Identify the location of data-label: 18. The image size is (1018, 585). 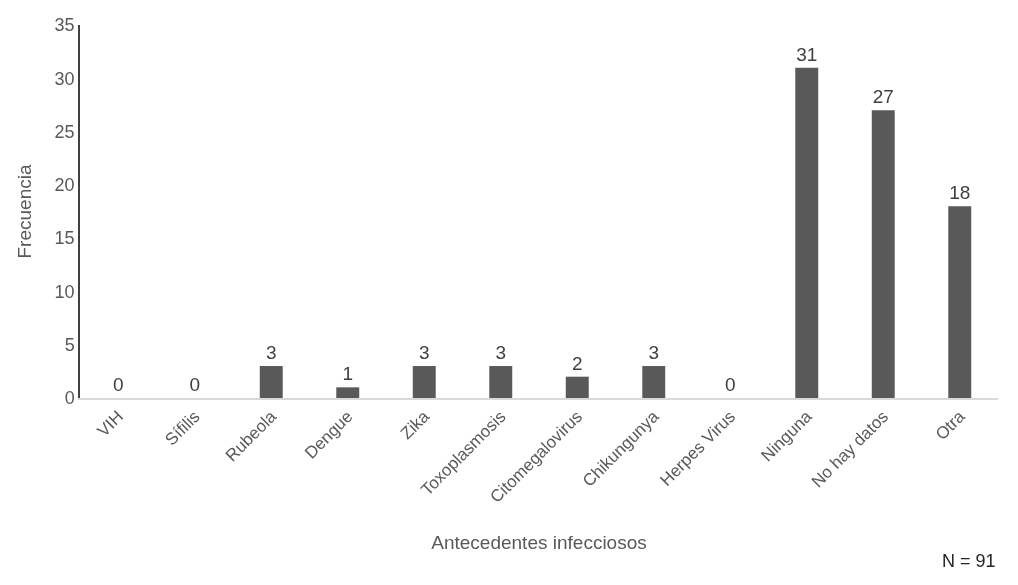
(960, 193).